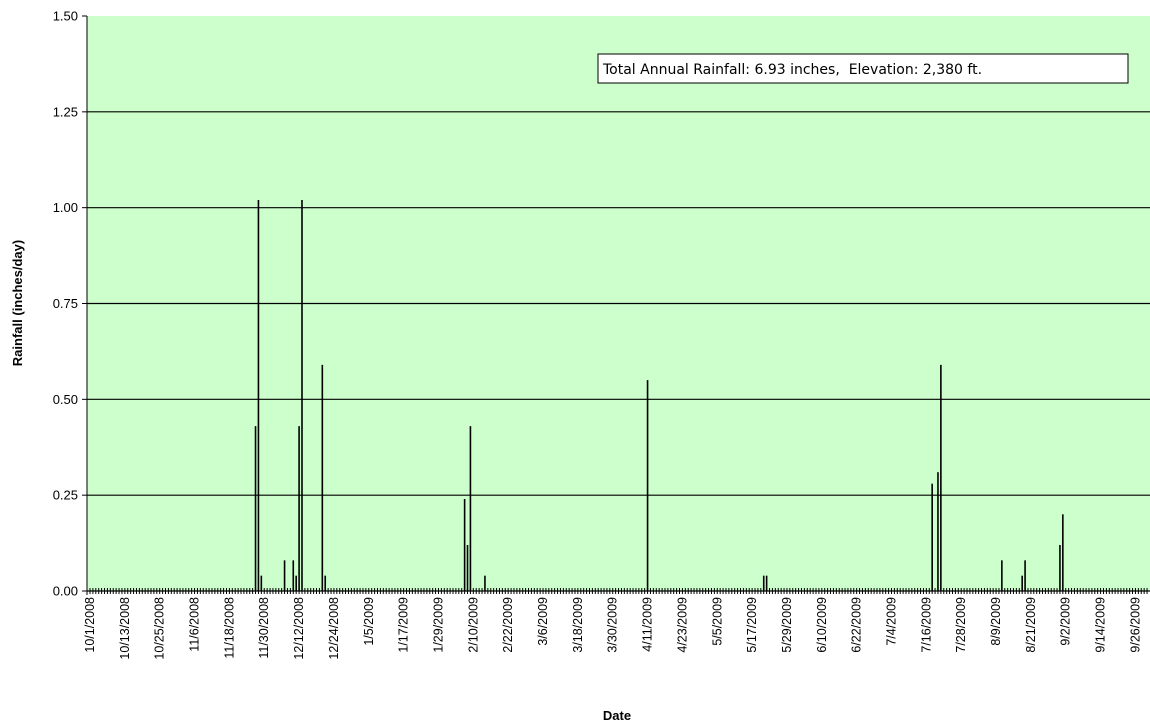 Image resolution: width=1150 pixels, height=727 pixels. I want to click on x-tick-label: 9/2/2009, so click(1066, 621).